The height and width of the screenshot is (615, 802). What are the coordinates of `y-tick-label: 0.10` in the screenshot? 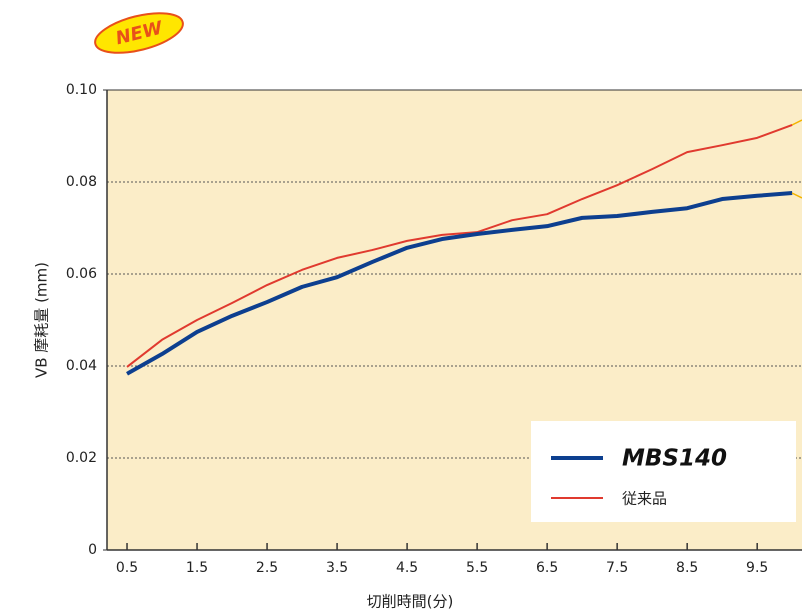 It's located at (81, 90).